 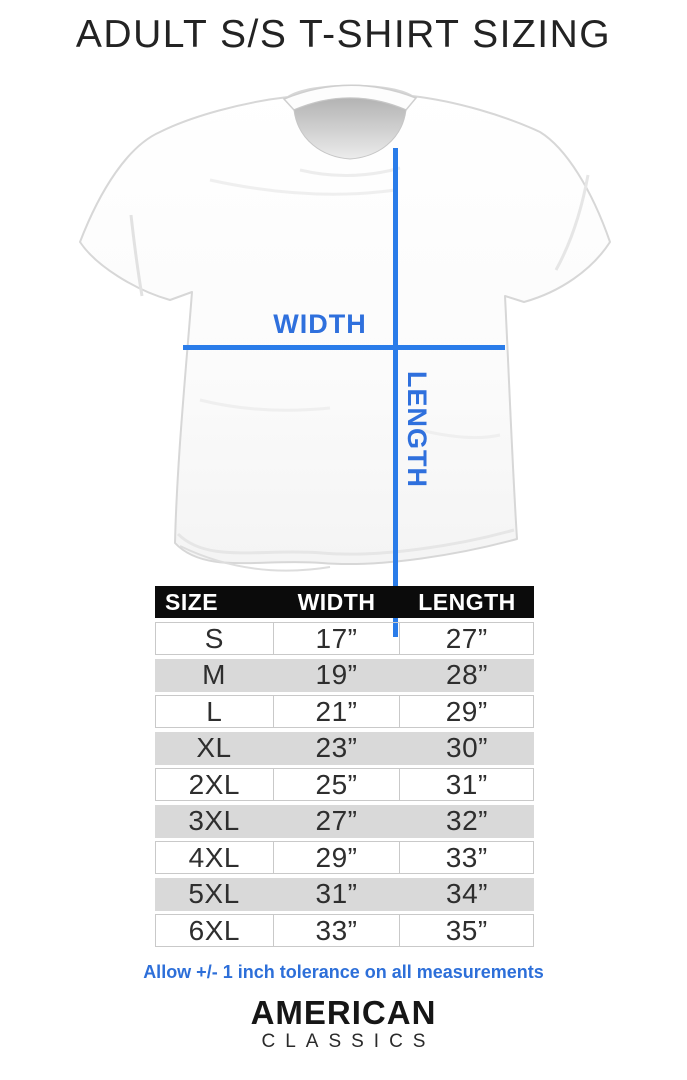 What do you see at coordinates (336, 638) in the screenshot?
I see `width-cell: 17”` at bounding box center [336, 638].